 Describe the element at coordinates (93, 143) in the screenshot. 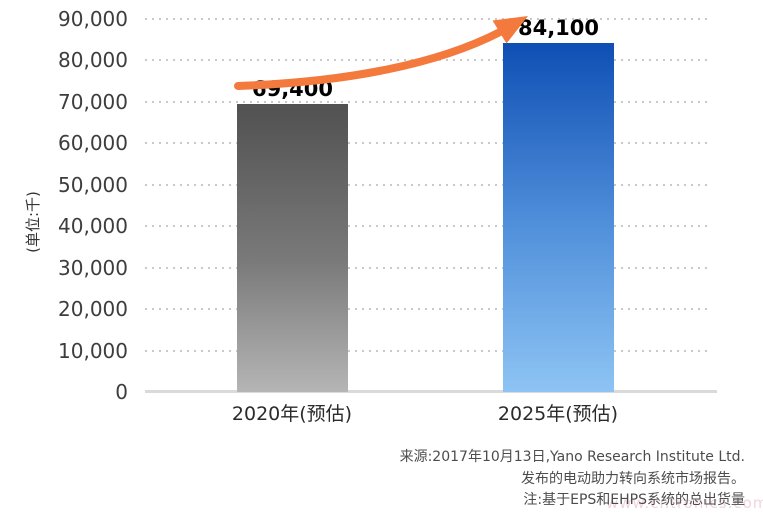

I see `y-axis-tick-label: 60,000` at that location.